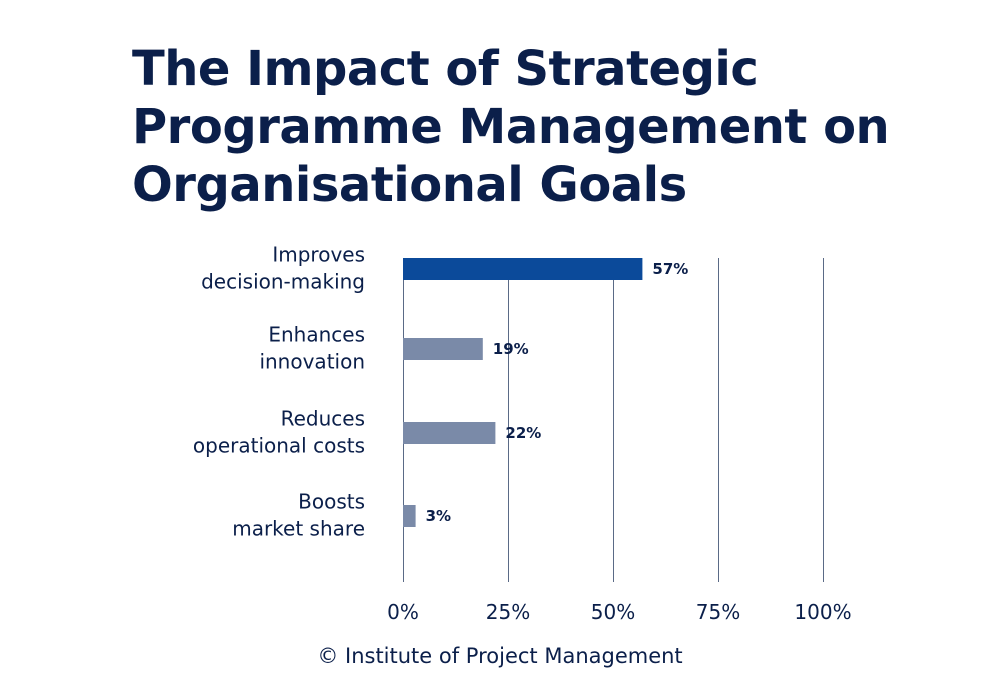 The width and height of the screenshot is (1000, 700). What do you see at coordinates (438, 516) in the screenshot?
I see `value-label-3: 3%` at bounding box center [438, 516].